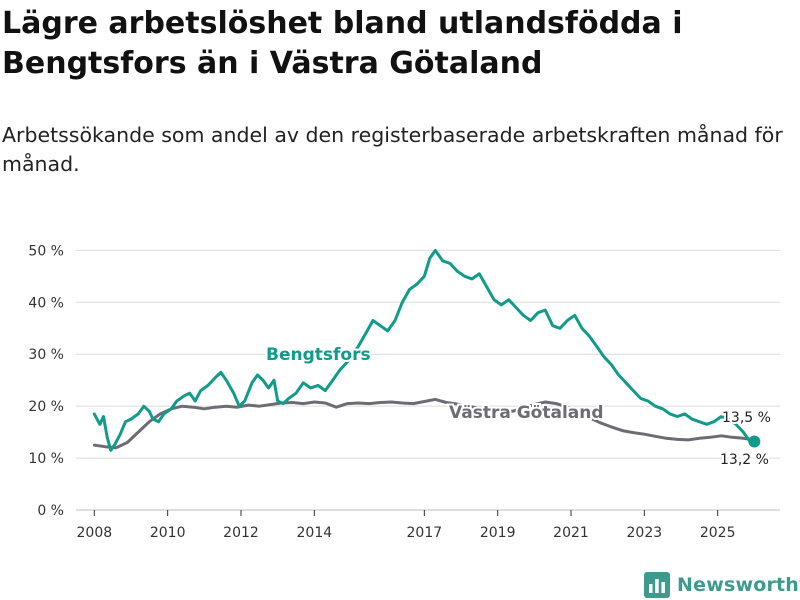  I want to click on x-tick-label: 2023, so click(645, 533).